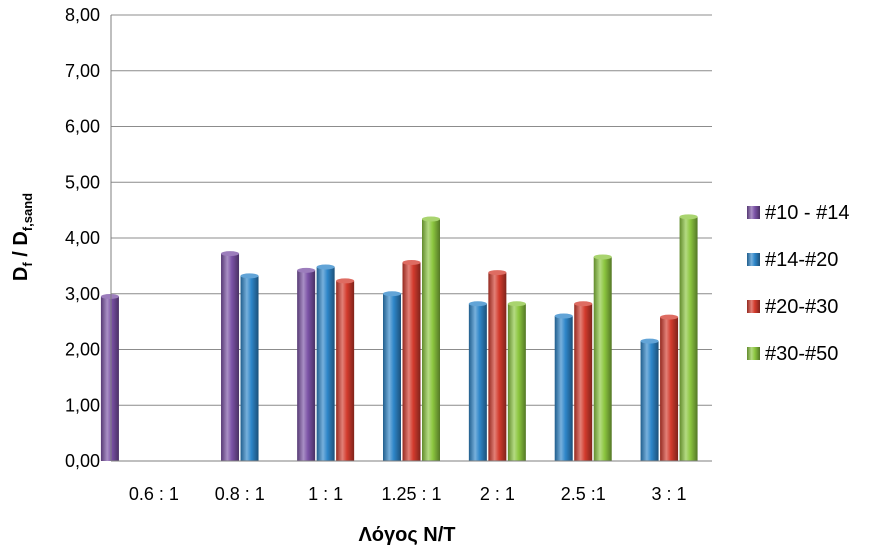 The height and width of the screenshot is (554, 878). I want to click on y-tick-label: 2,00, so click(82, 350).